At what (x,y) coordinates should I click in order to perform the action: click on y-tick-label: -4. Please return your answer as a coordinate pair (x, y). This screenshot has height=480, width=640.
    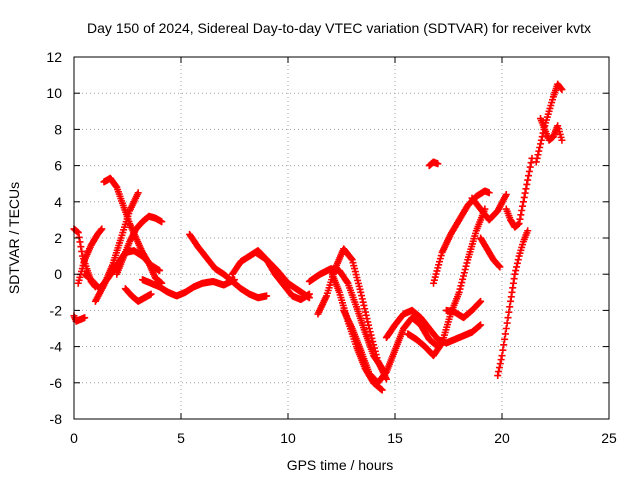
    Looking at the image, I should click on (56, 347).